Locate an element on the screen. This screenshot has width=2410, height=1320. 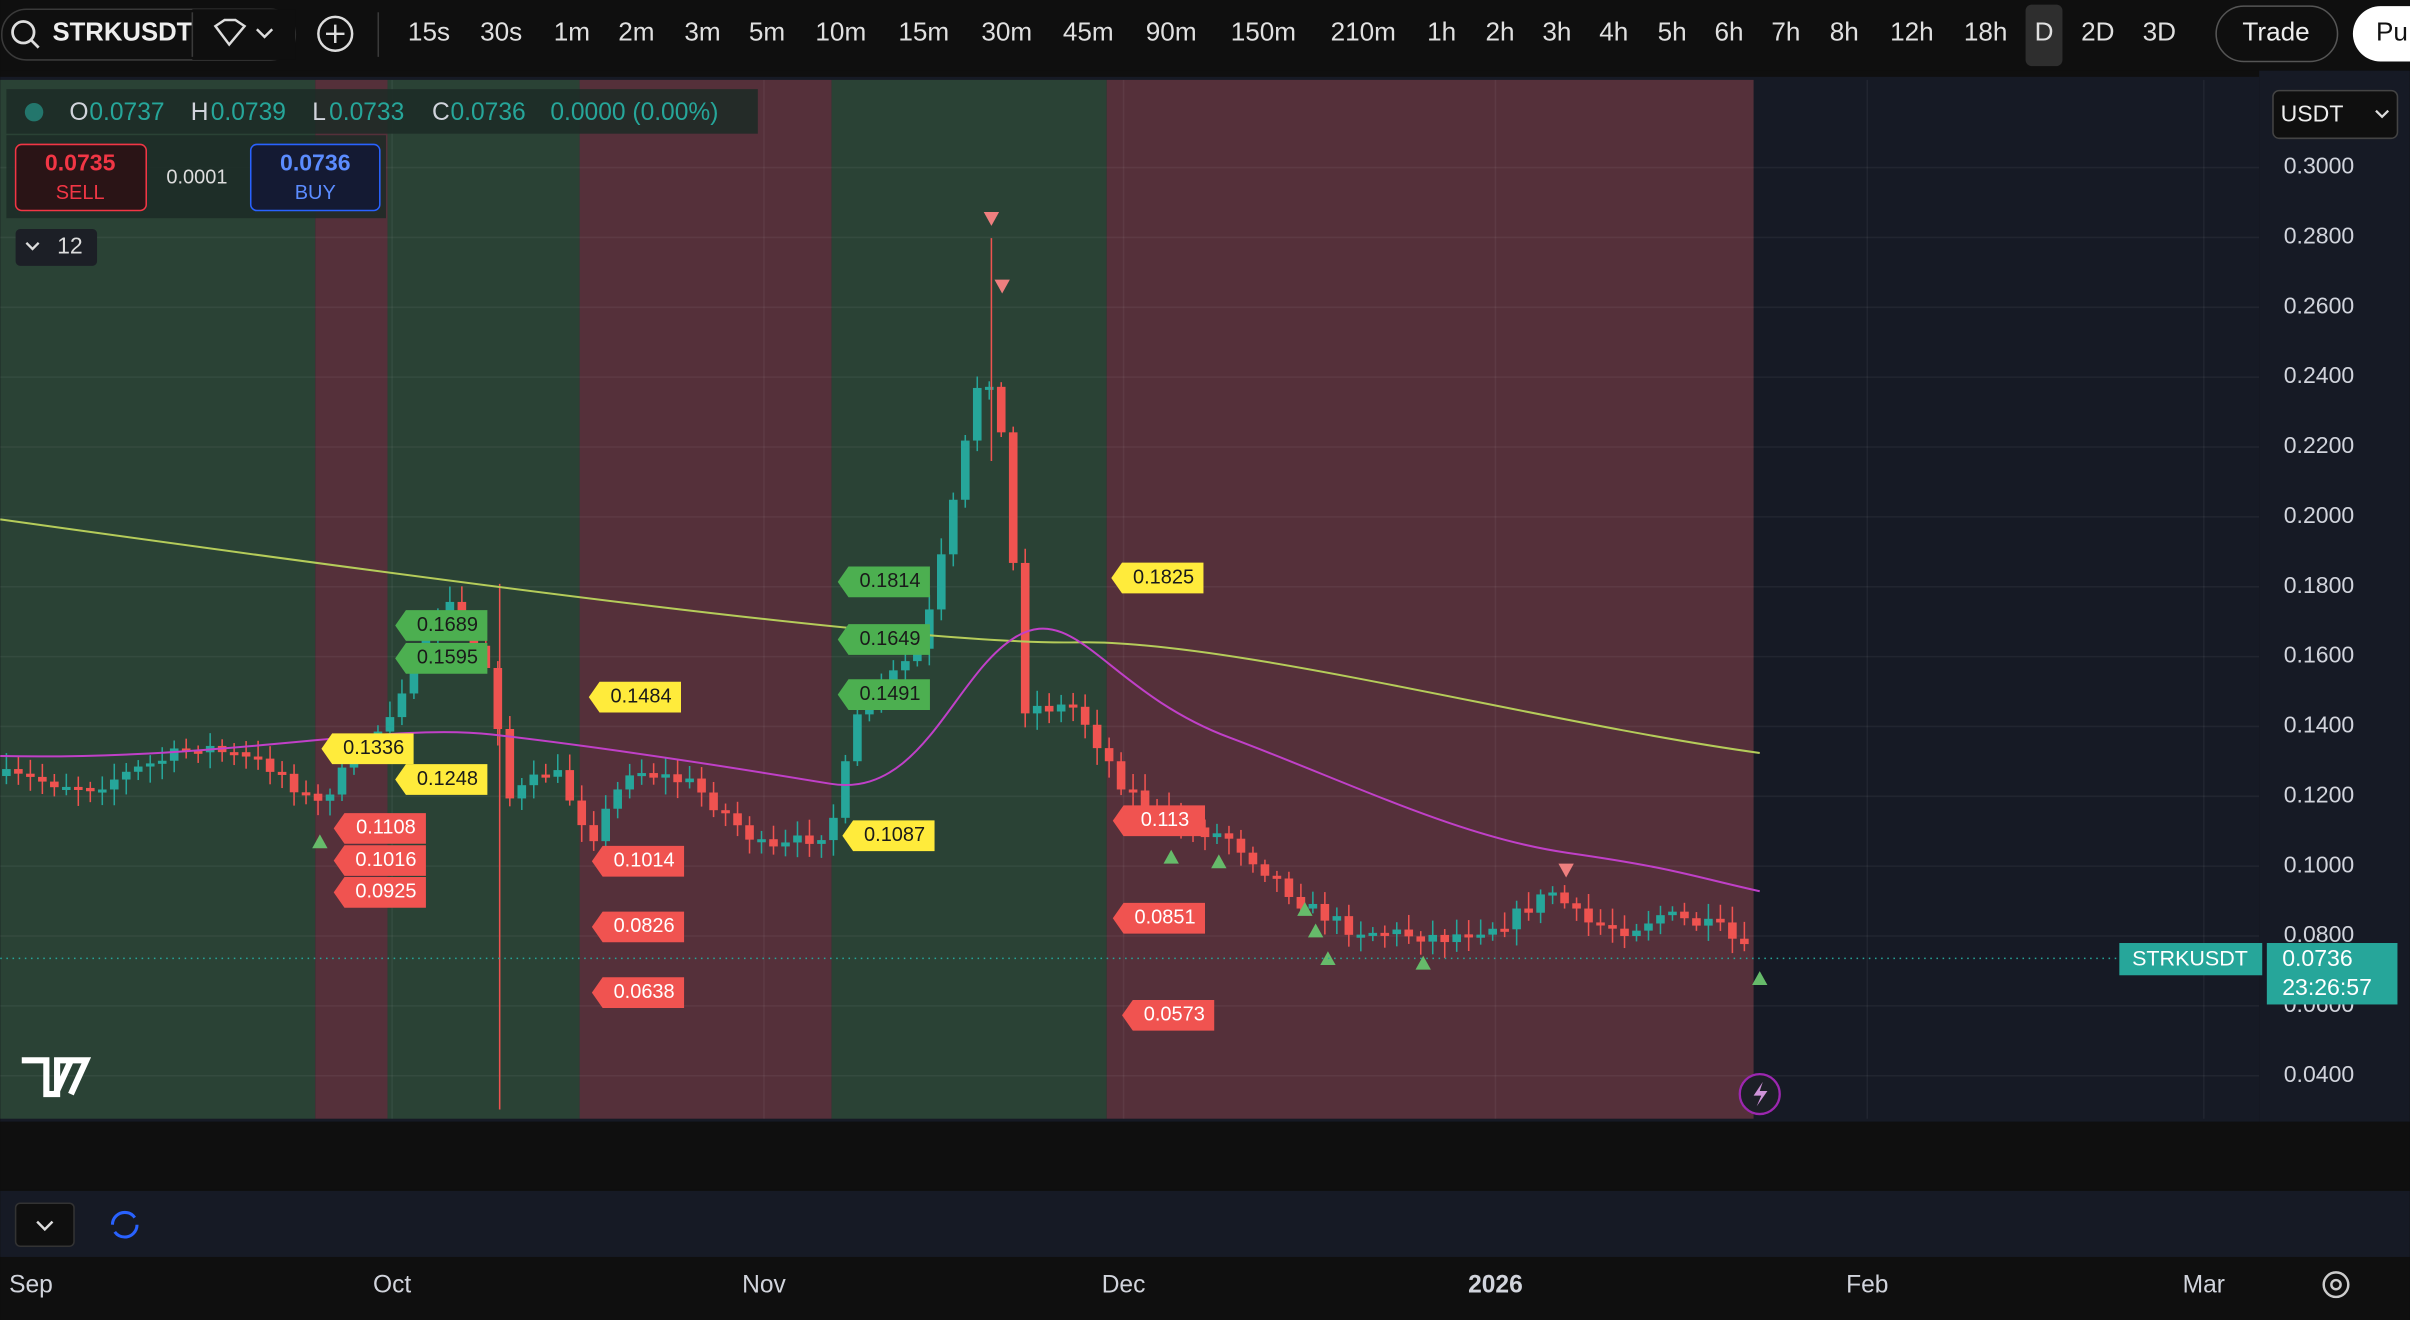
settings-icon is located at coordinates (2336, 1285).